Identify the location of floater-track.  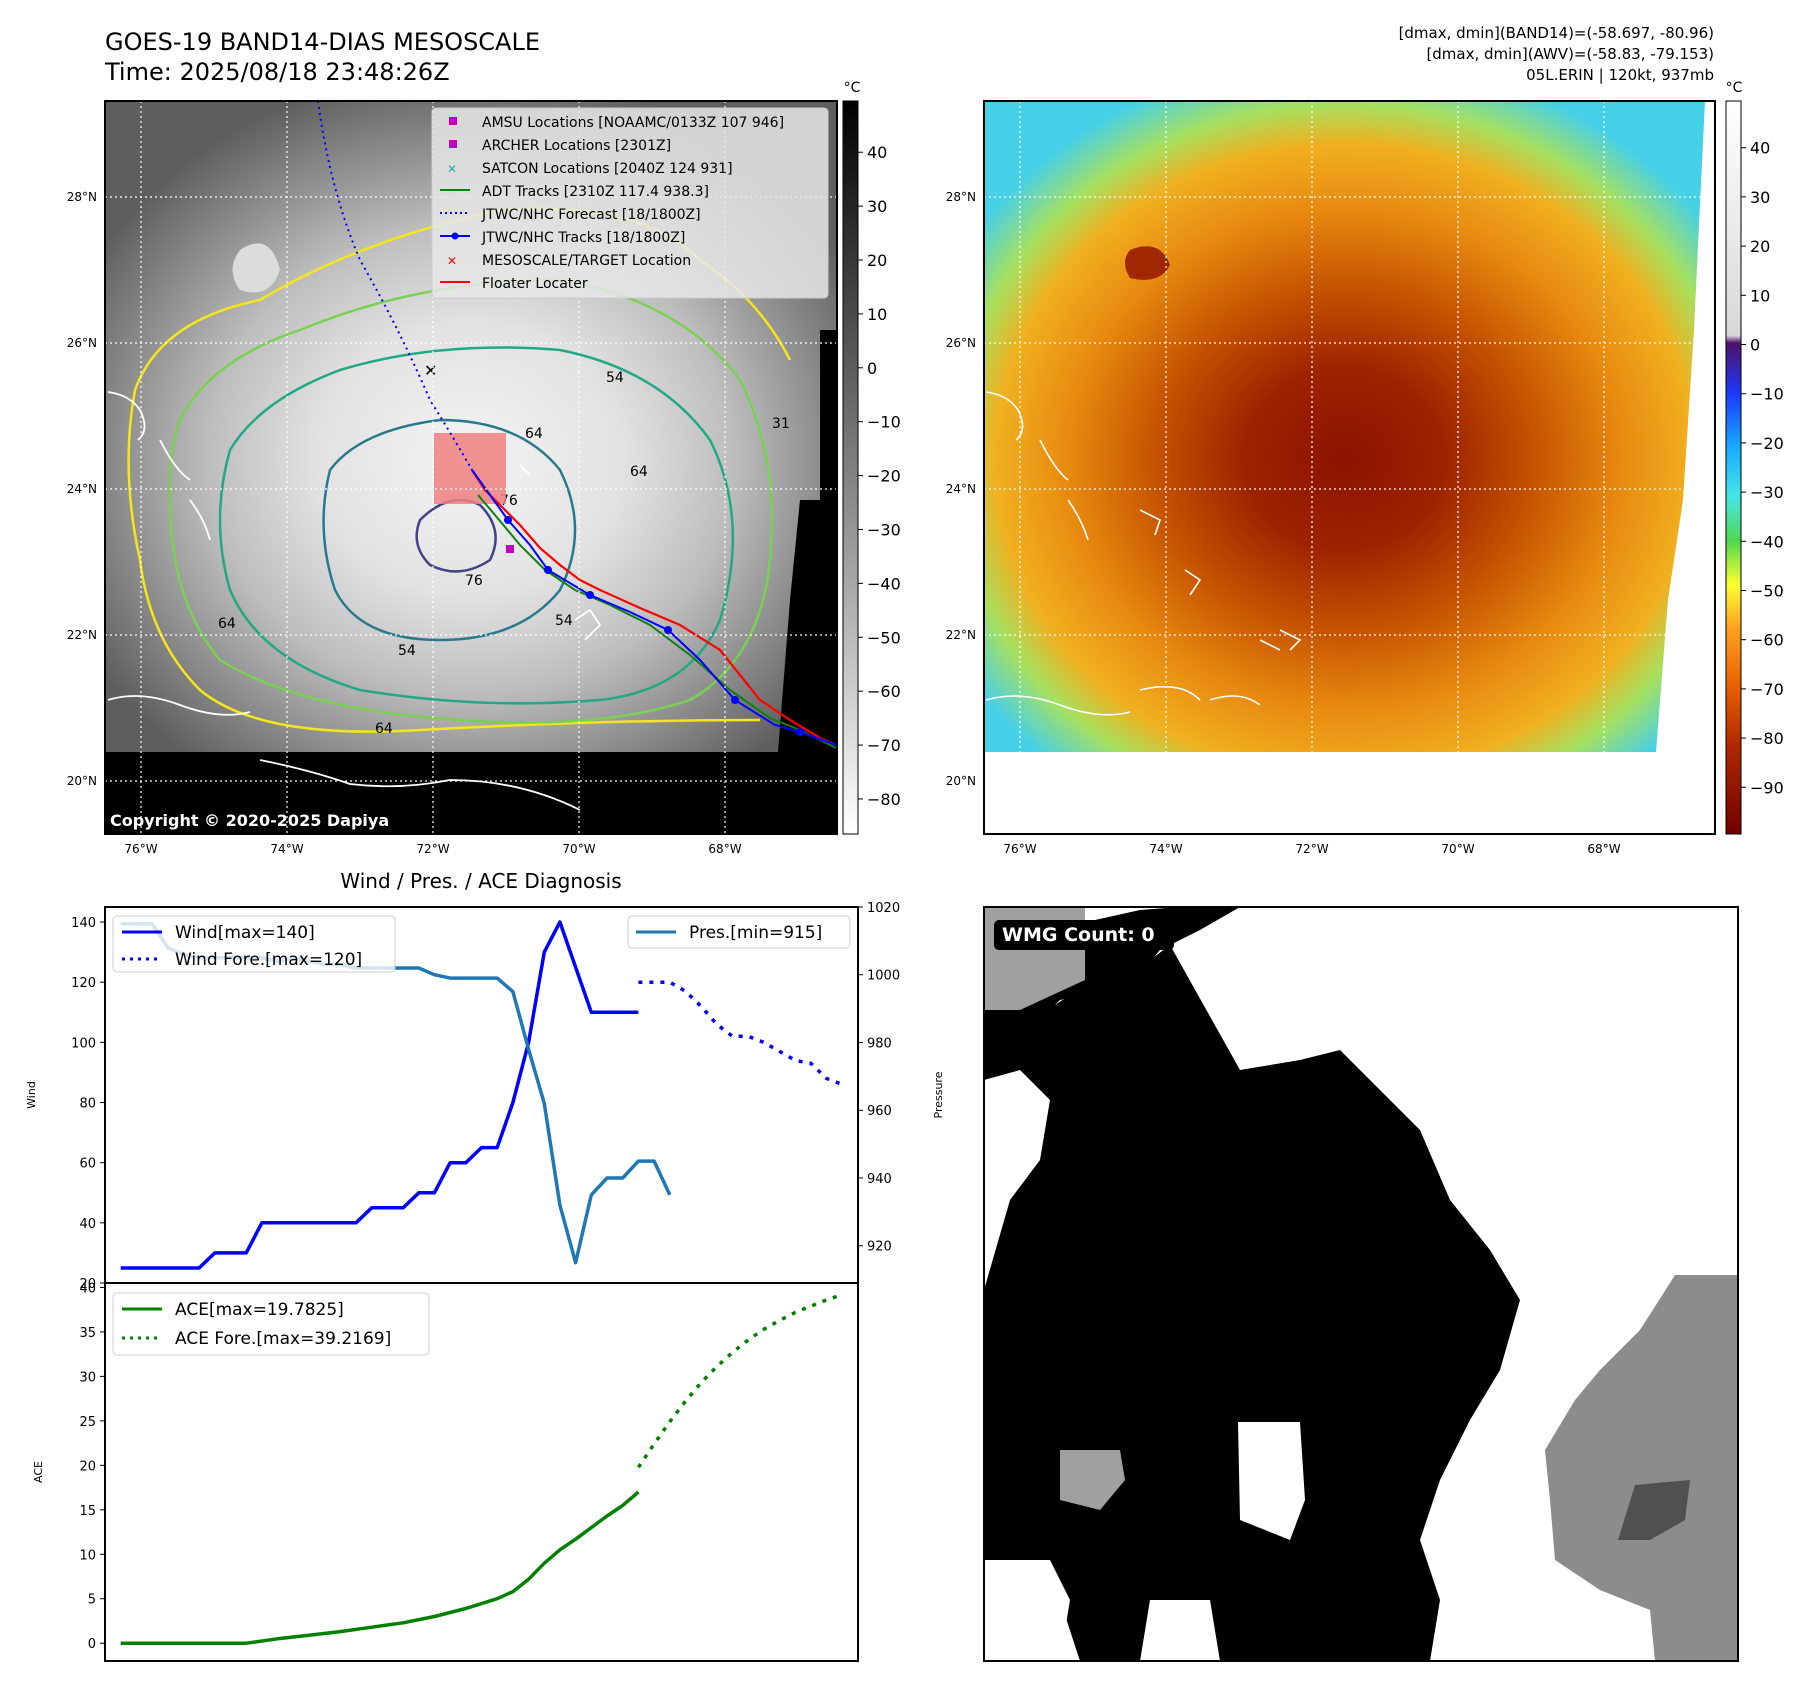
(654, 608).